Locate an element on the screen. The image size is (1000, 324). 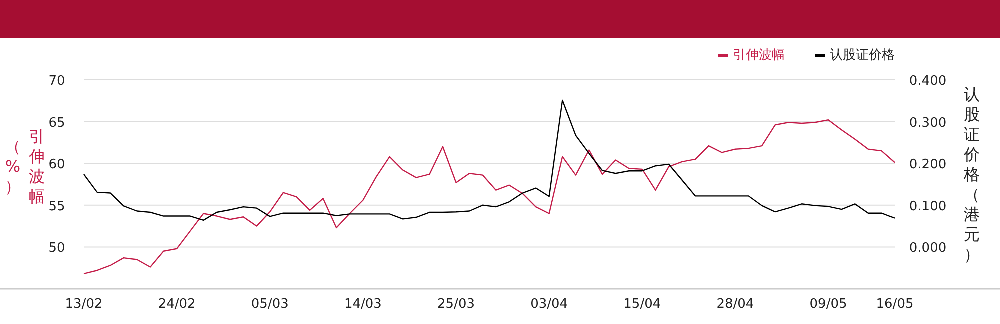
y-tick-label: 60 is located at coordinates (57, 165).